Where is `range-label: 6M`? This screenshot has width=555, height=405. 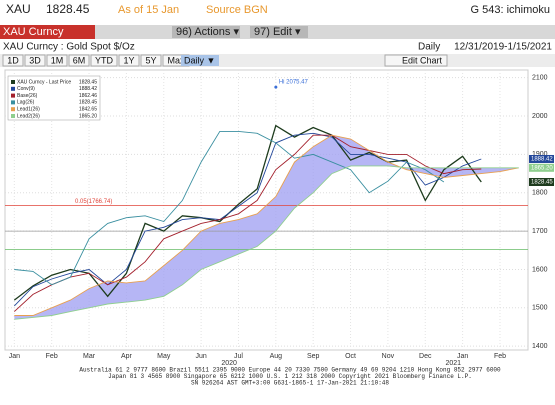
range-label: 6M is located at coordinates (79, 60).